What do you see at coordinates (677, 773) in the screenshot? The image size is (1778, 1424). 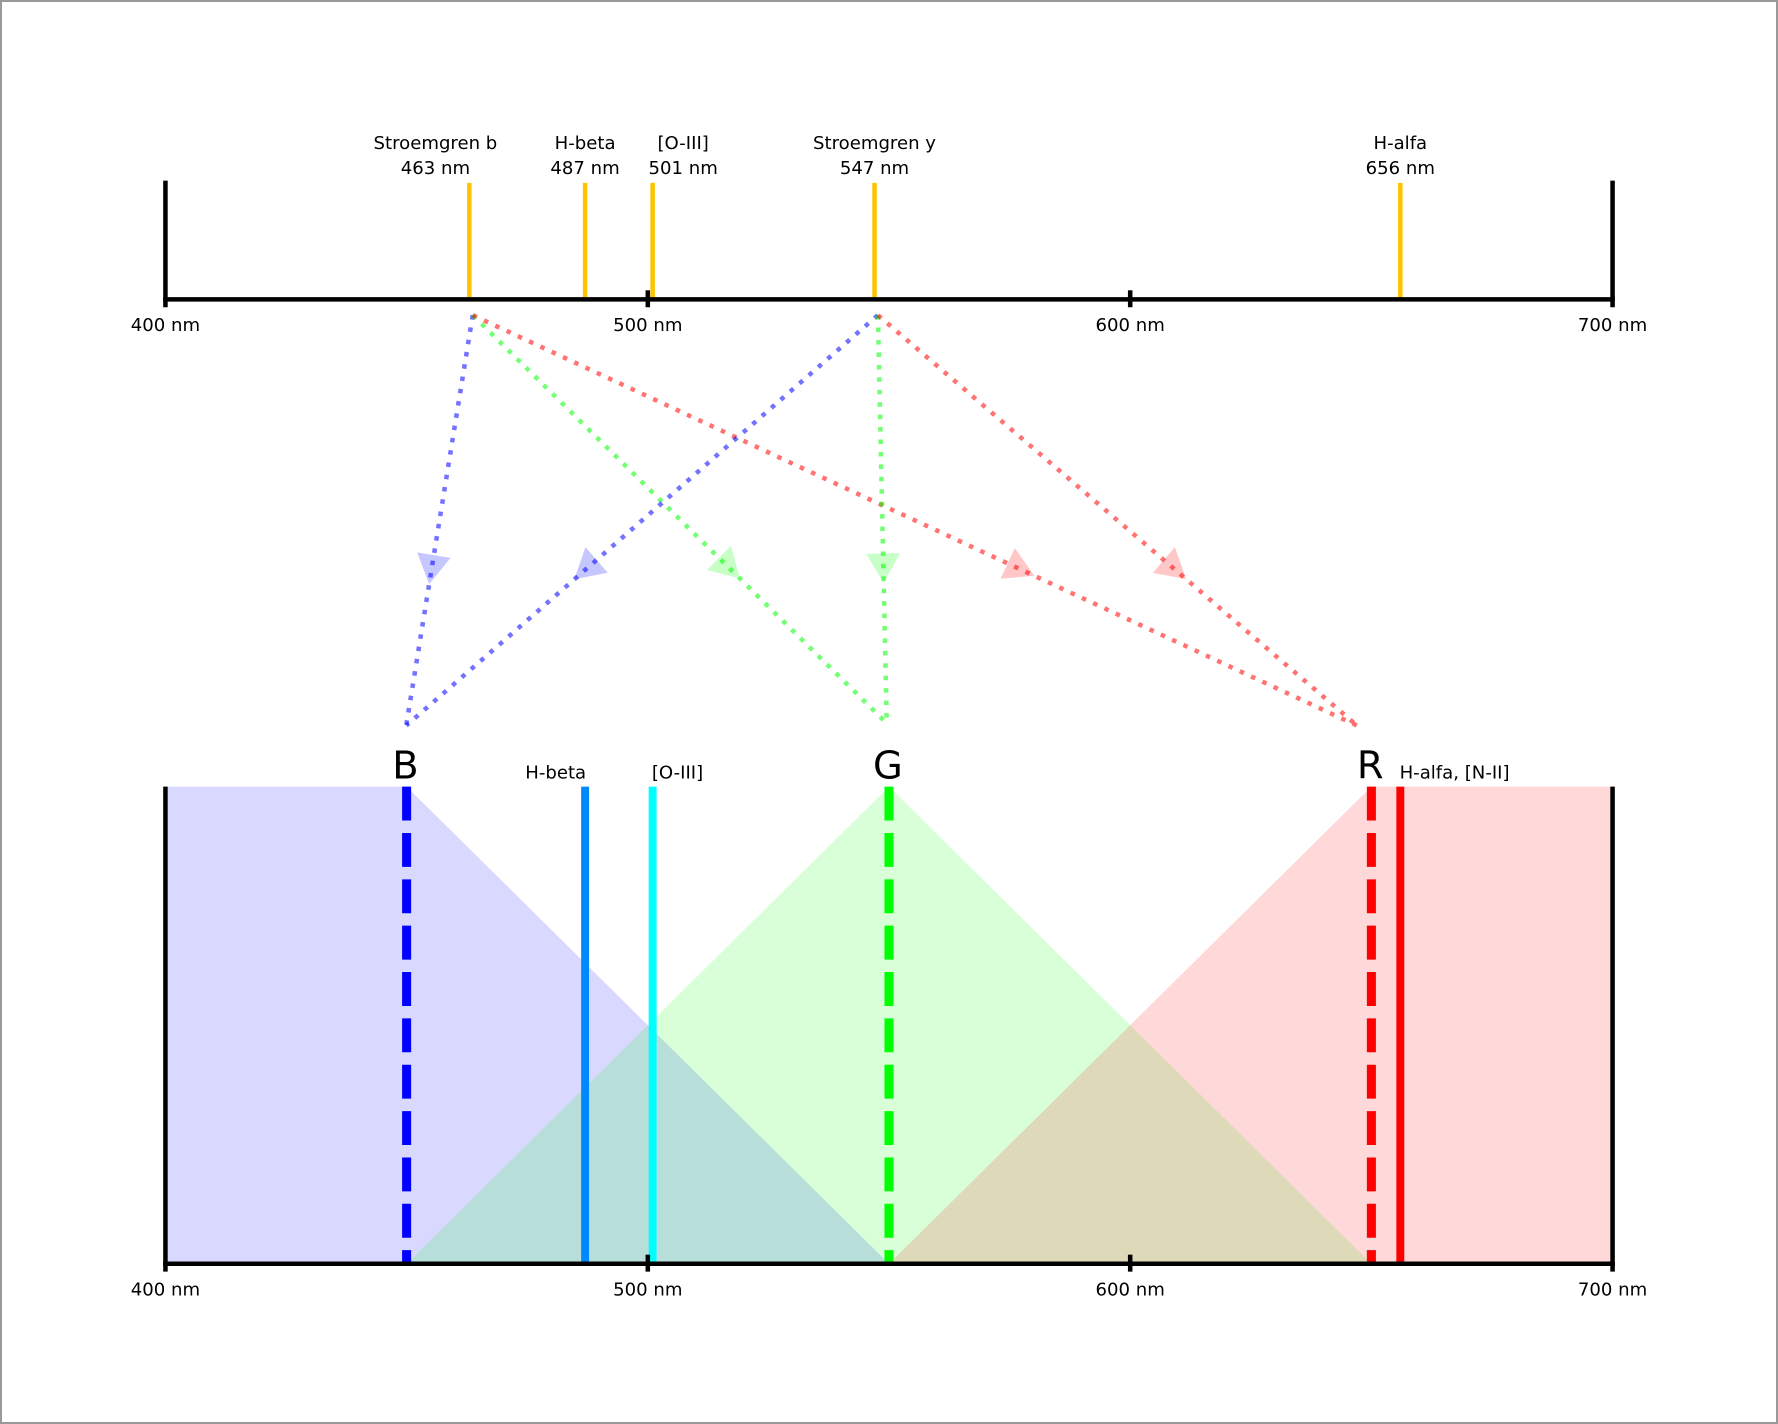 I see `emission-line-label: [O-III]` at bounding box center [677, 773].